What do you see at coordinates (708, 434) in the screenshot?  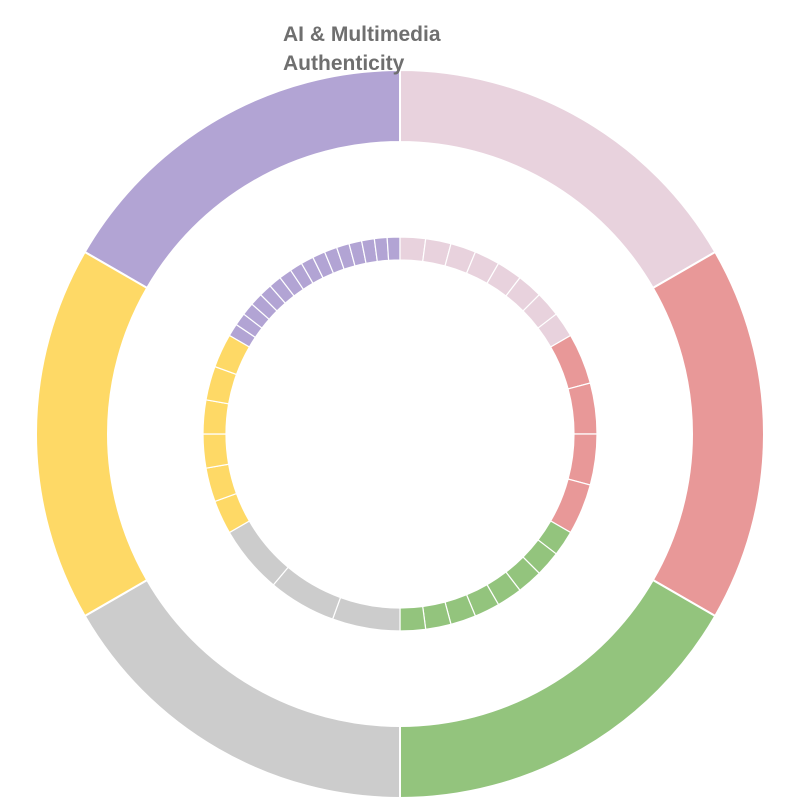 I see `outer-segment-red` at bounding box center [708, 434].